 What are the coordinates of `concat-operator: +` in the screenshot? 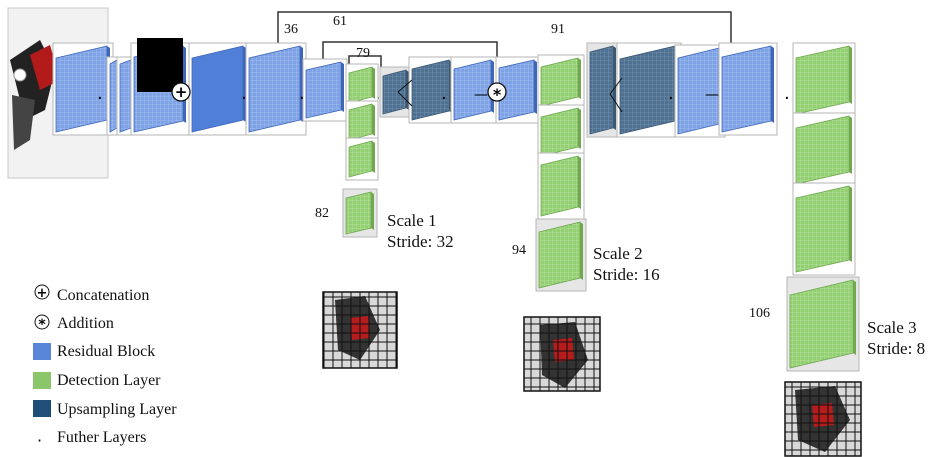 It's located at (181, 92).